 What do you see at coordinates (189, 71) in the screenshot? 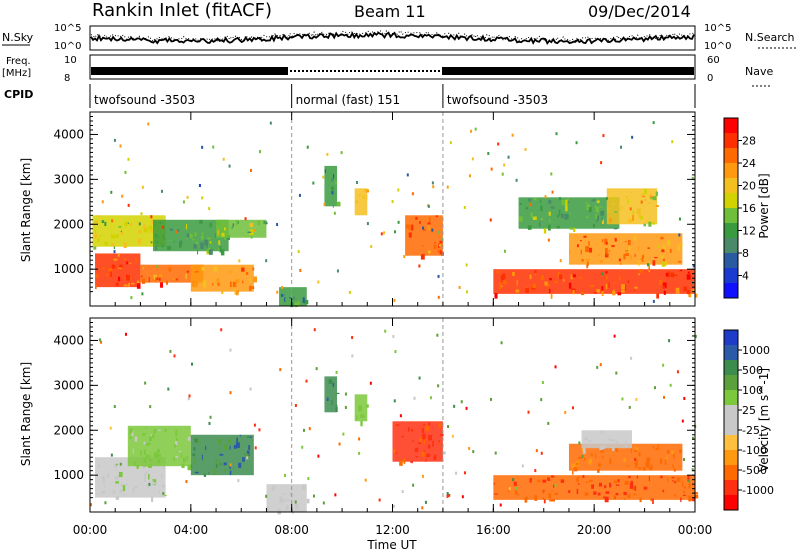
I see `freq-band` at bounding box center [189, 71].